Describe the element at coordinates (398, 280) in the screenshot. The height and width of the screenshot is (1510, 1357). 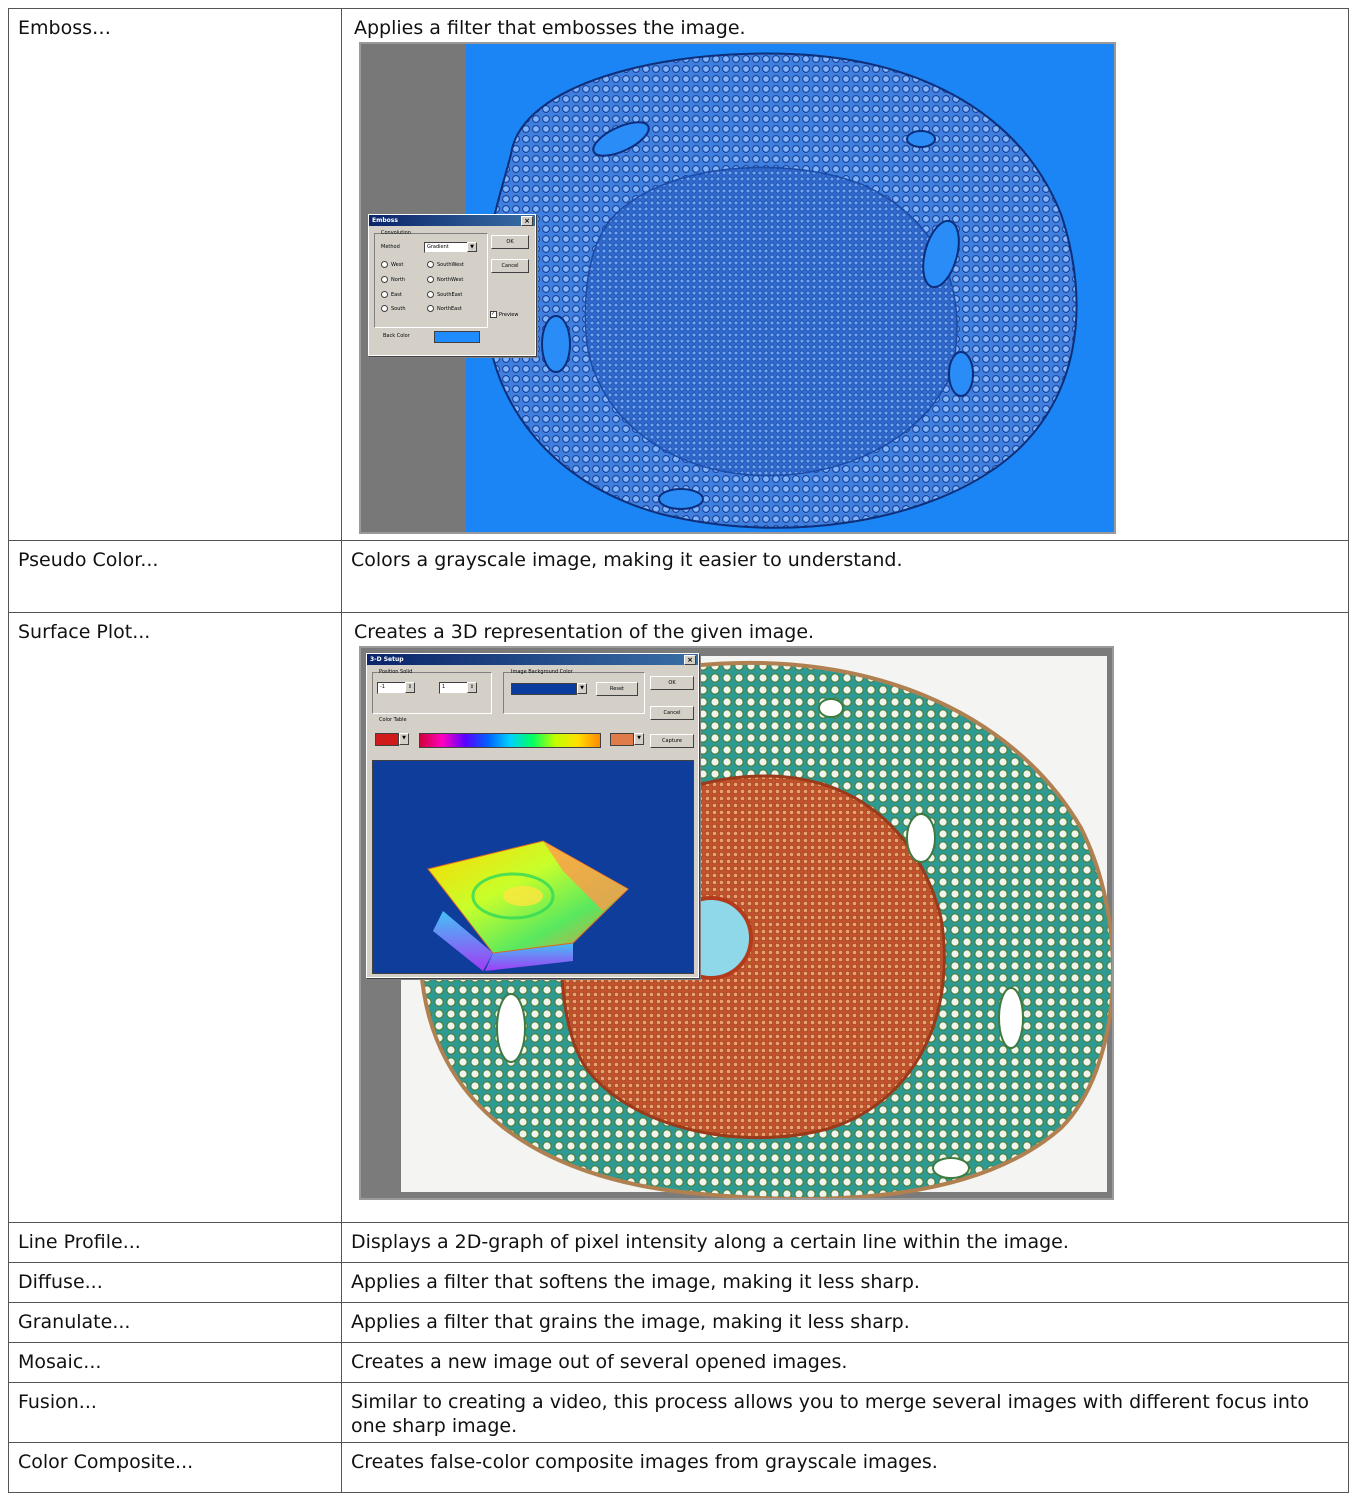
I see `radio-label: North` at that location.